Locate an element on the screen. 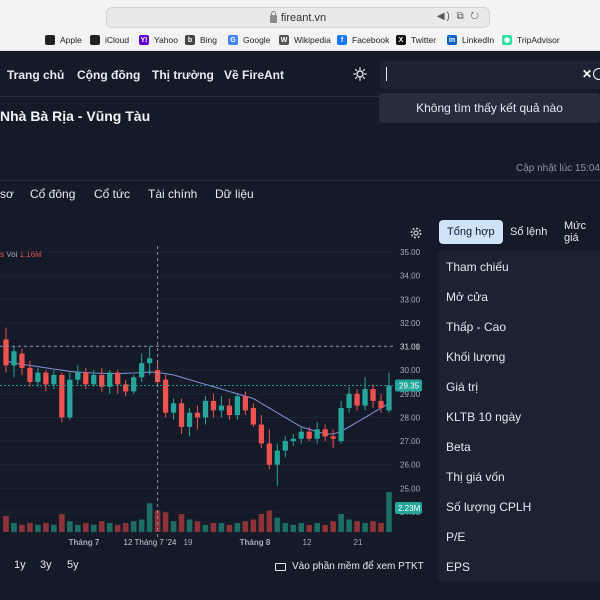 This screenshot has height=600, width=600. x-tick-label: 12 Tháng 7 '24 is located at coordinates (151, 542).